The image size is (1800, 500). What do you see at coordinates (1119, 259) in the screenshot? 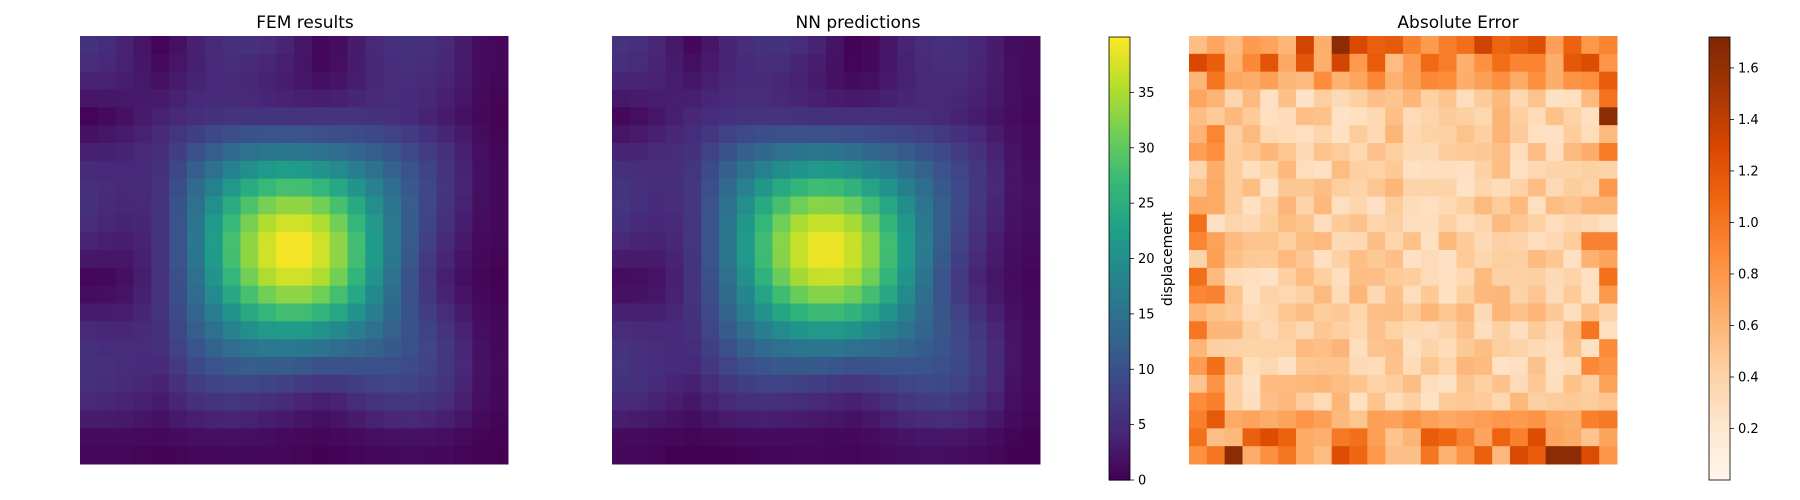
I see `colorbar-displacement-gradient` at bounding box center [1119, 259].